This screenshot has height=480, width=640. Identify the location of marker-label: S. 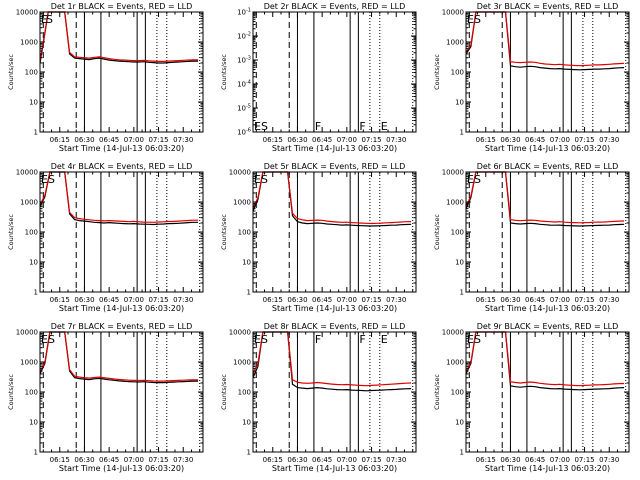
(49, 19).